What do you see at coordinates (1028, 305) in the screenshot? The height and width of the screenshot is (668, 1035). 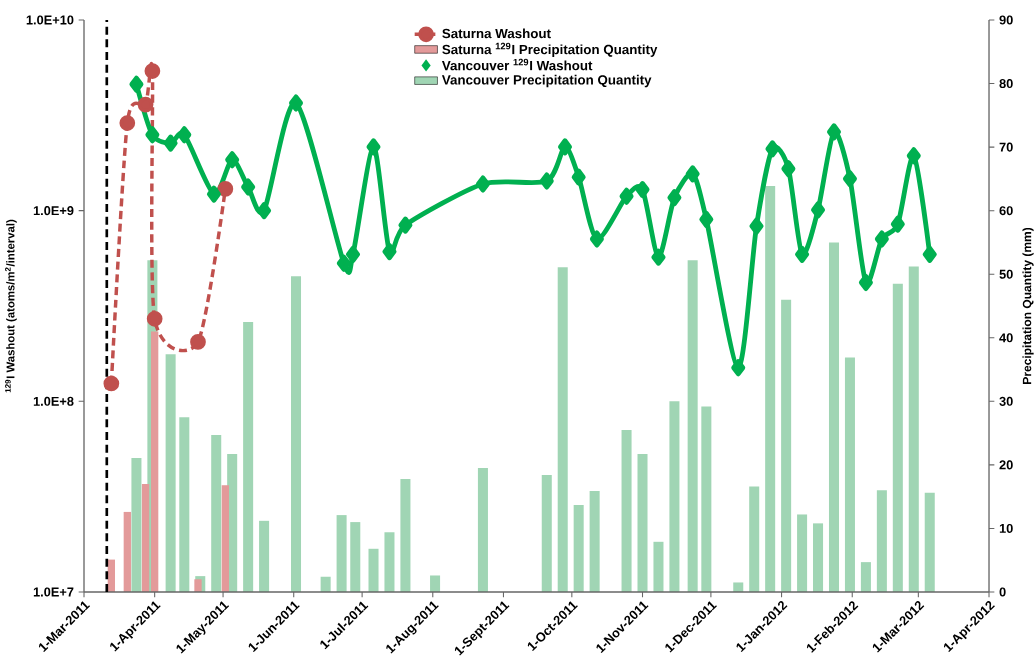 I see `y2-axis-title: Precipitation Quantity (mm)` at bounding box center [1028, 305].